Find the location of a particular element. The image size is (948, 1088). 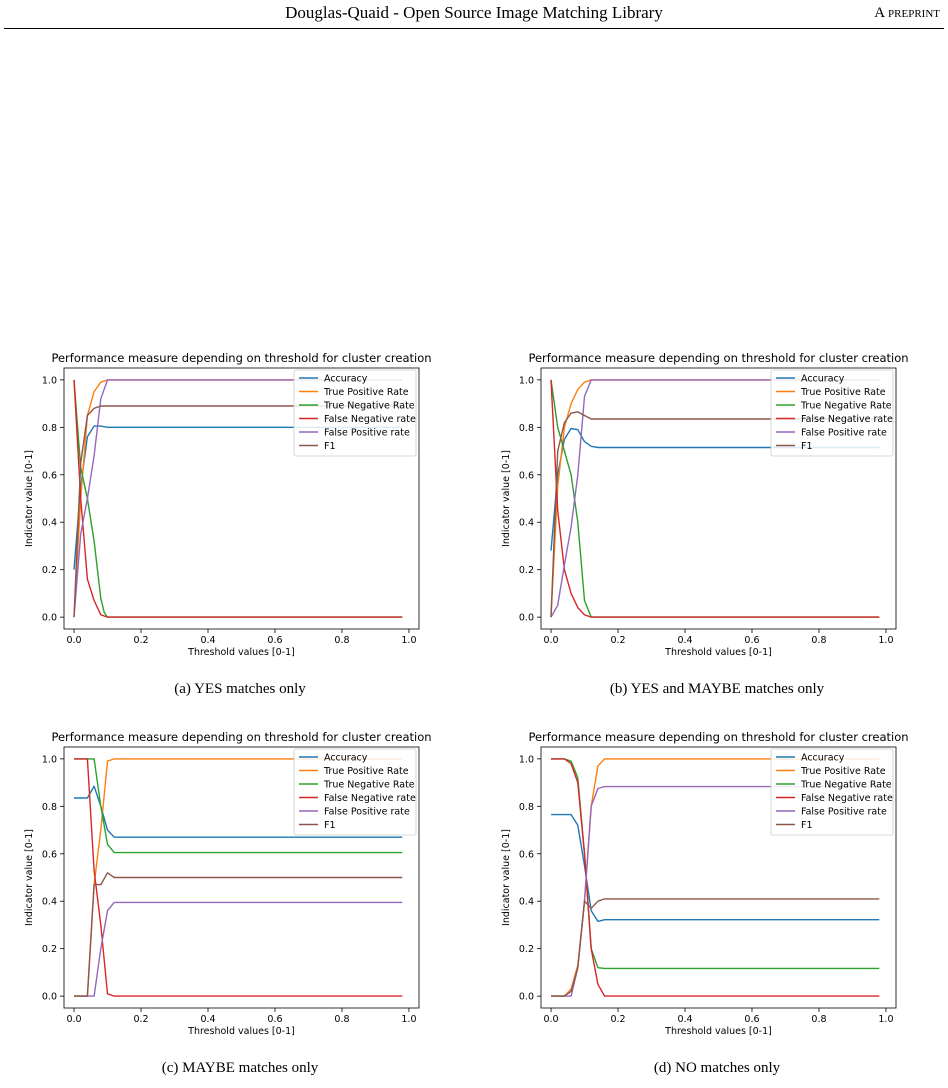

series-line-true-negative-rate is located at coordinates (238, 806).